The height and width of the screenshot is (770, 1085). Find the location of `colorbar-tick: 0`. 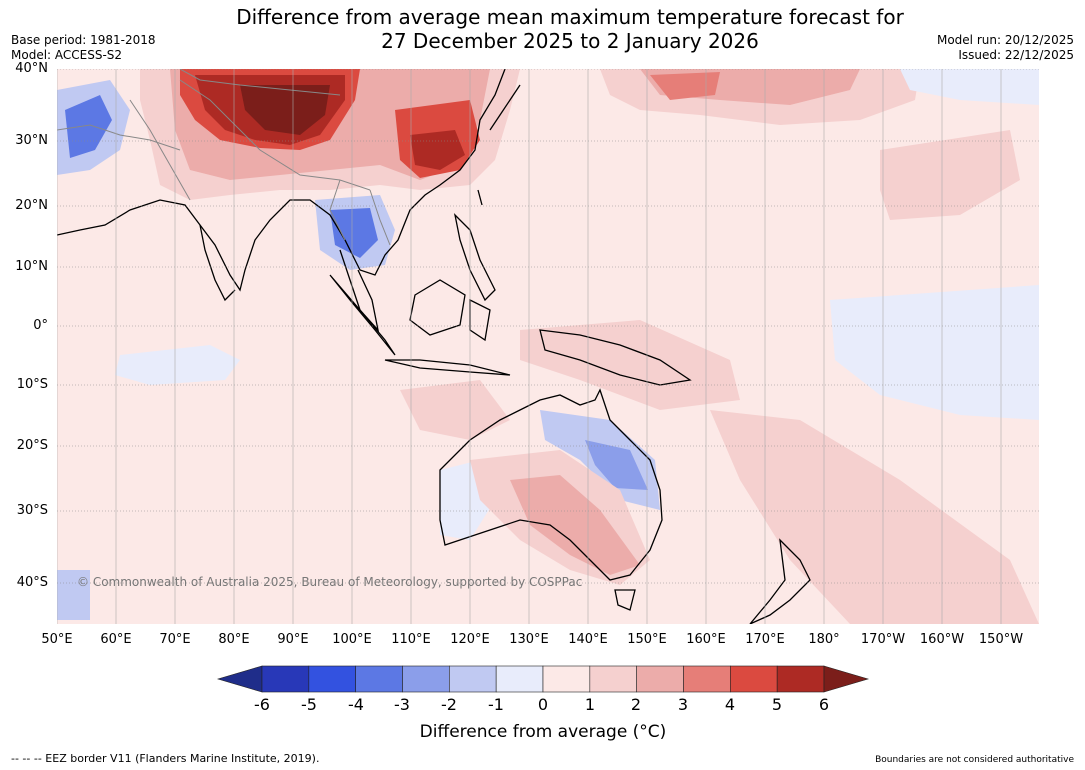

colorbar-tick: 0 is located at coordinates (543, 704).